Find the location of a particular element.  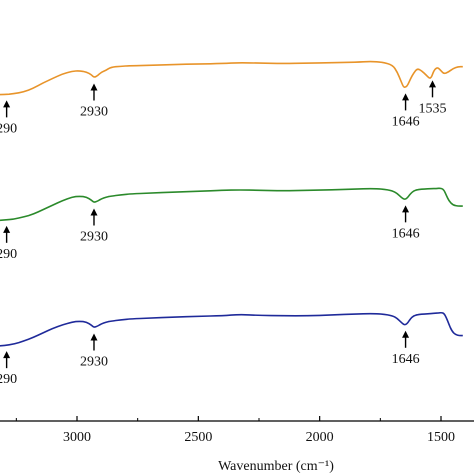

x-axis-title: Wavenumber (cm⁻¹) is located at coordinates (276, 466).